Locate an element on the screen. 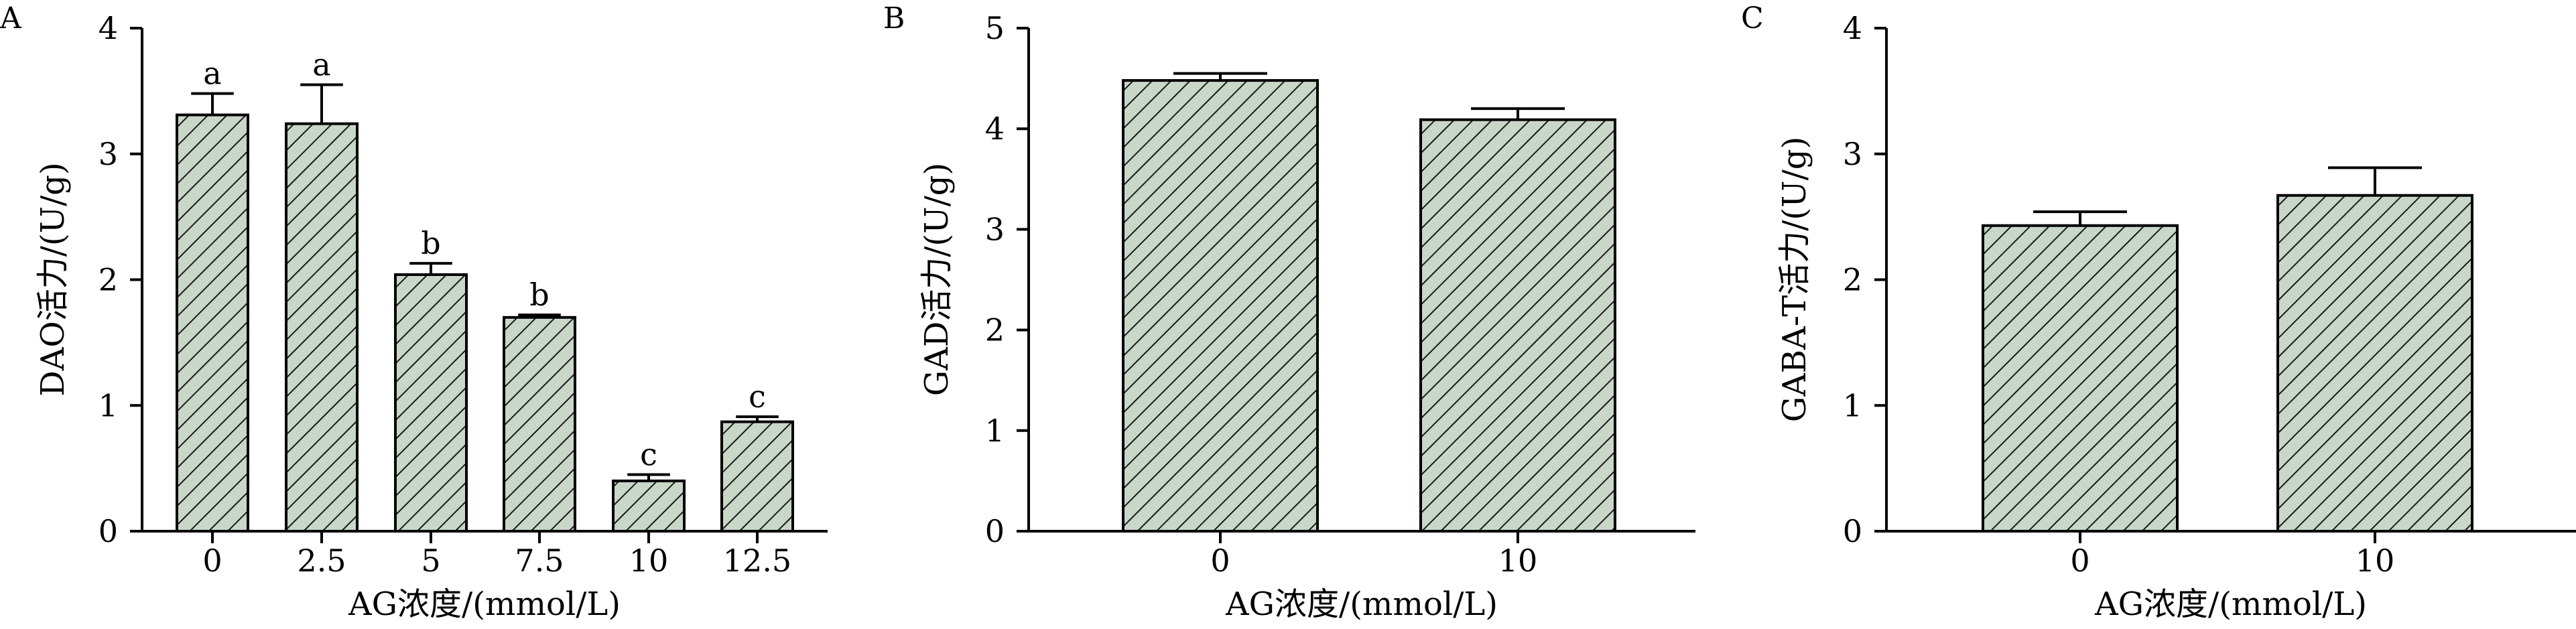  panel-c-y-tick-label: 0 is located at coordinates (1852, 531).